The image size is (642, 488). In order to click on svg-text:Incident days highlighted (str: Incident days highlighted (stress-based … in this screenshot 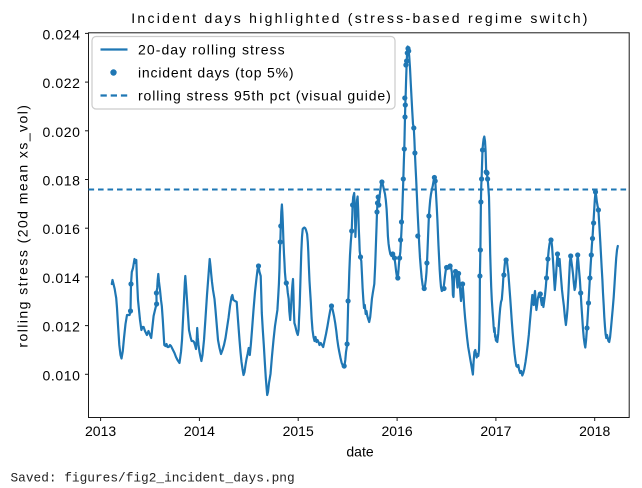, I will do `click(360, 18)`.